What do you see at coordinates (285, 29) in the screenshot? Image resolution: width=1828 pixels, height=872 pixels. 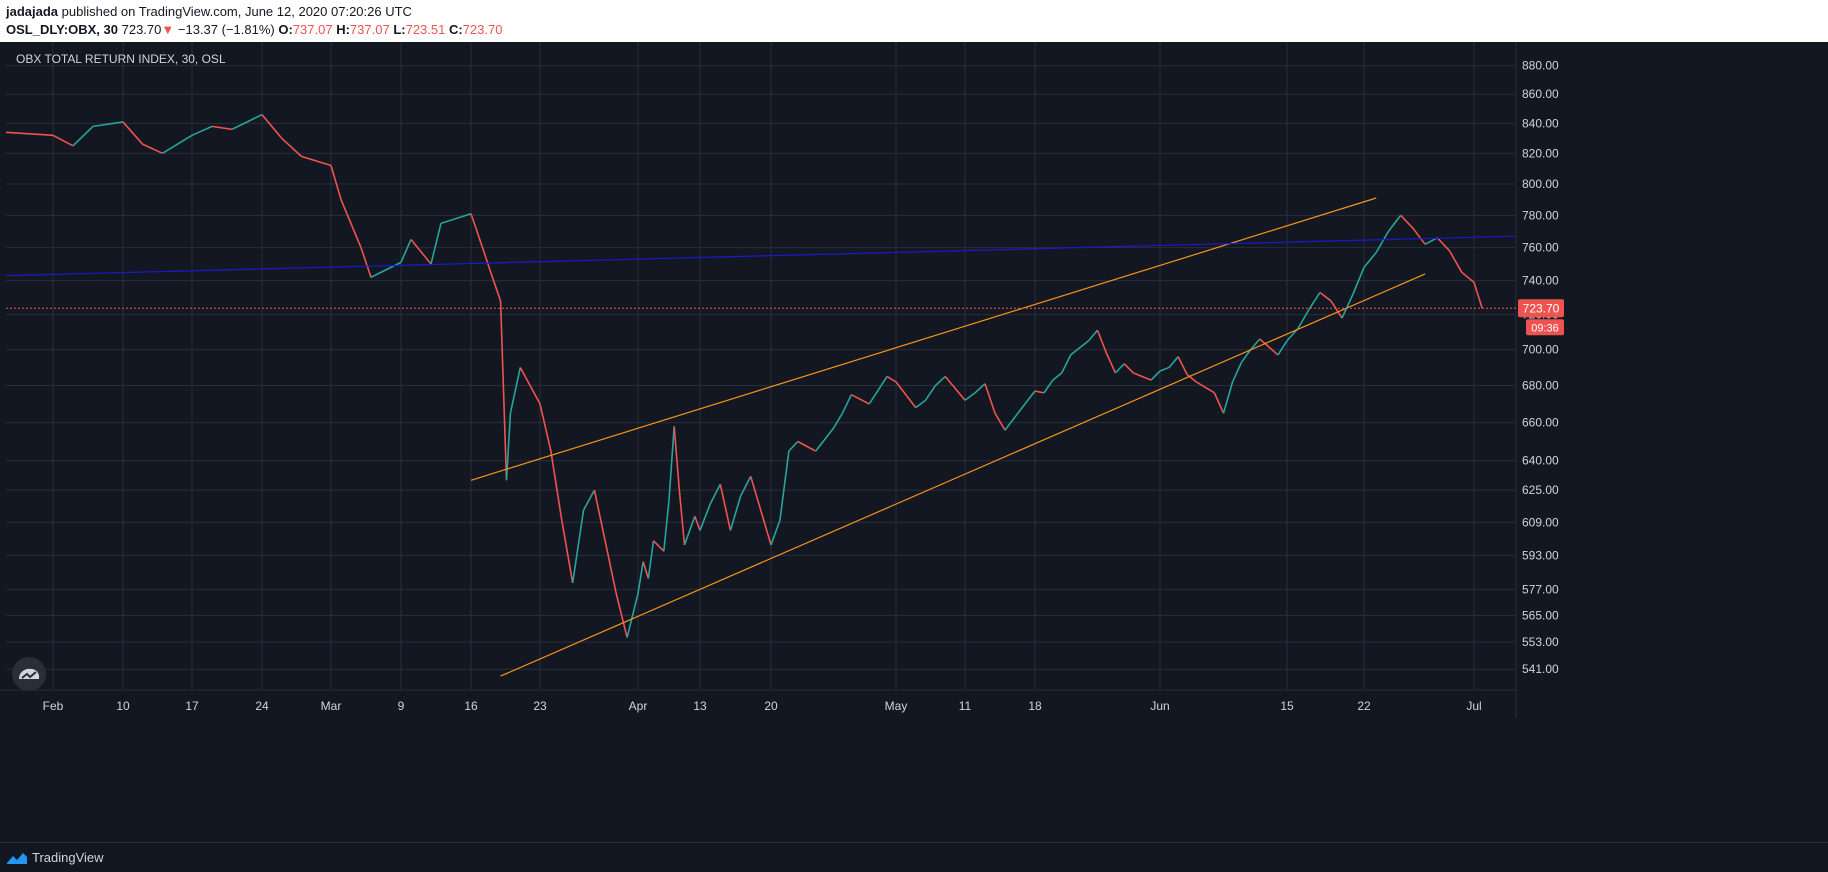 I see `open-label: O:` at bounding box center [285, 29].